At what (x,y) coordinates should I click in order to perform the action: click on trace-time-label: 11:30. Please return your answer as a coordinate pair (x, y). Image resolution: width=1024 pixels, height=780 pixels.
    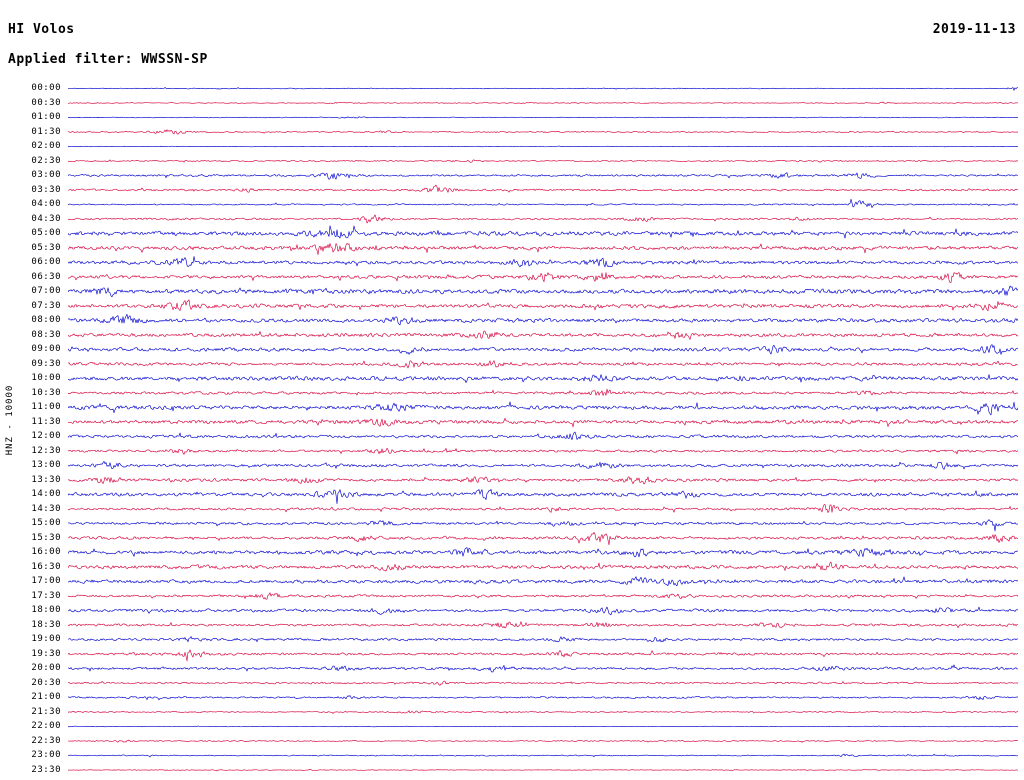
    Looking at the image, I should click on (46, 421).